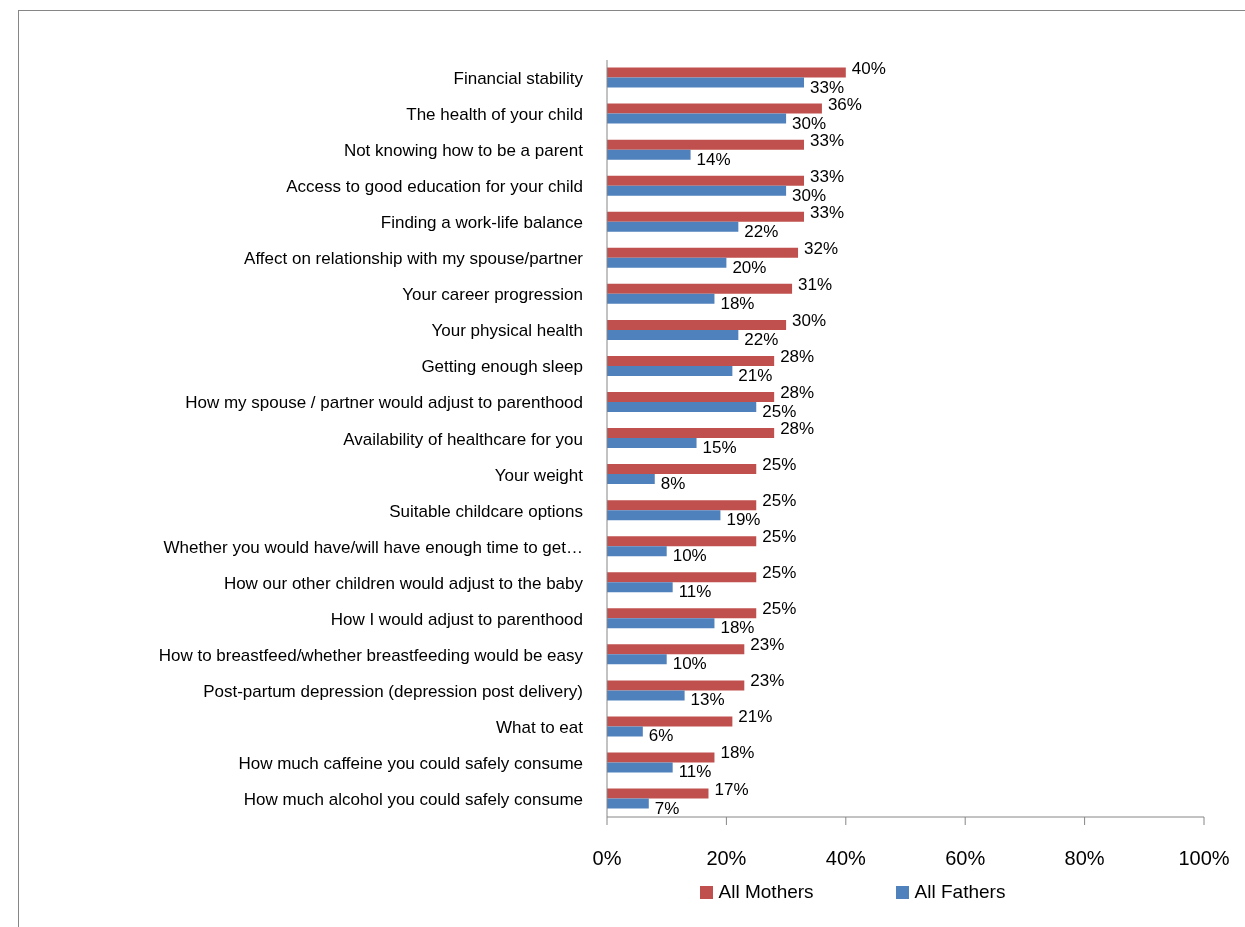 The width and height of the screenshot is (1245, 927). What do you see at coordinates (713, 159) in the screenshot?
I see `data-label: 14%` at bounding box center [713, 159].